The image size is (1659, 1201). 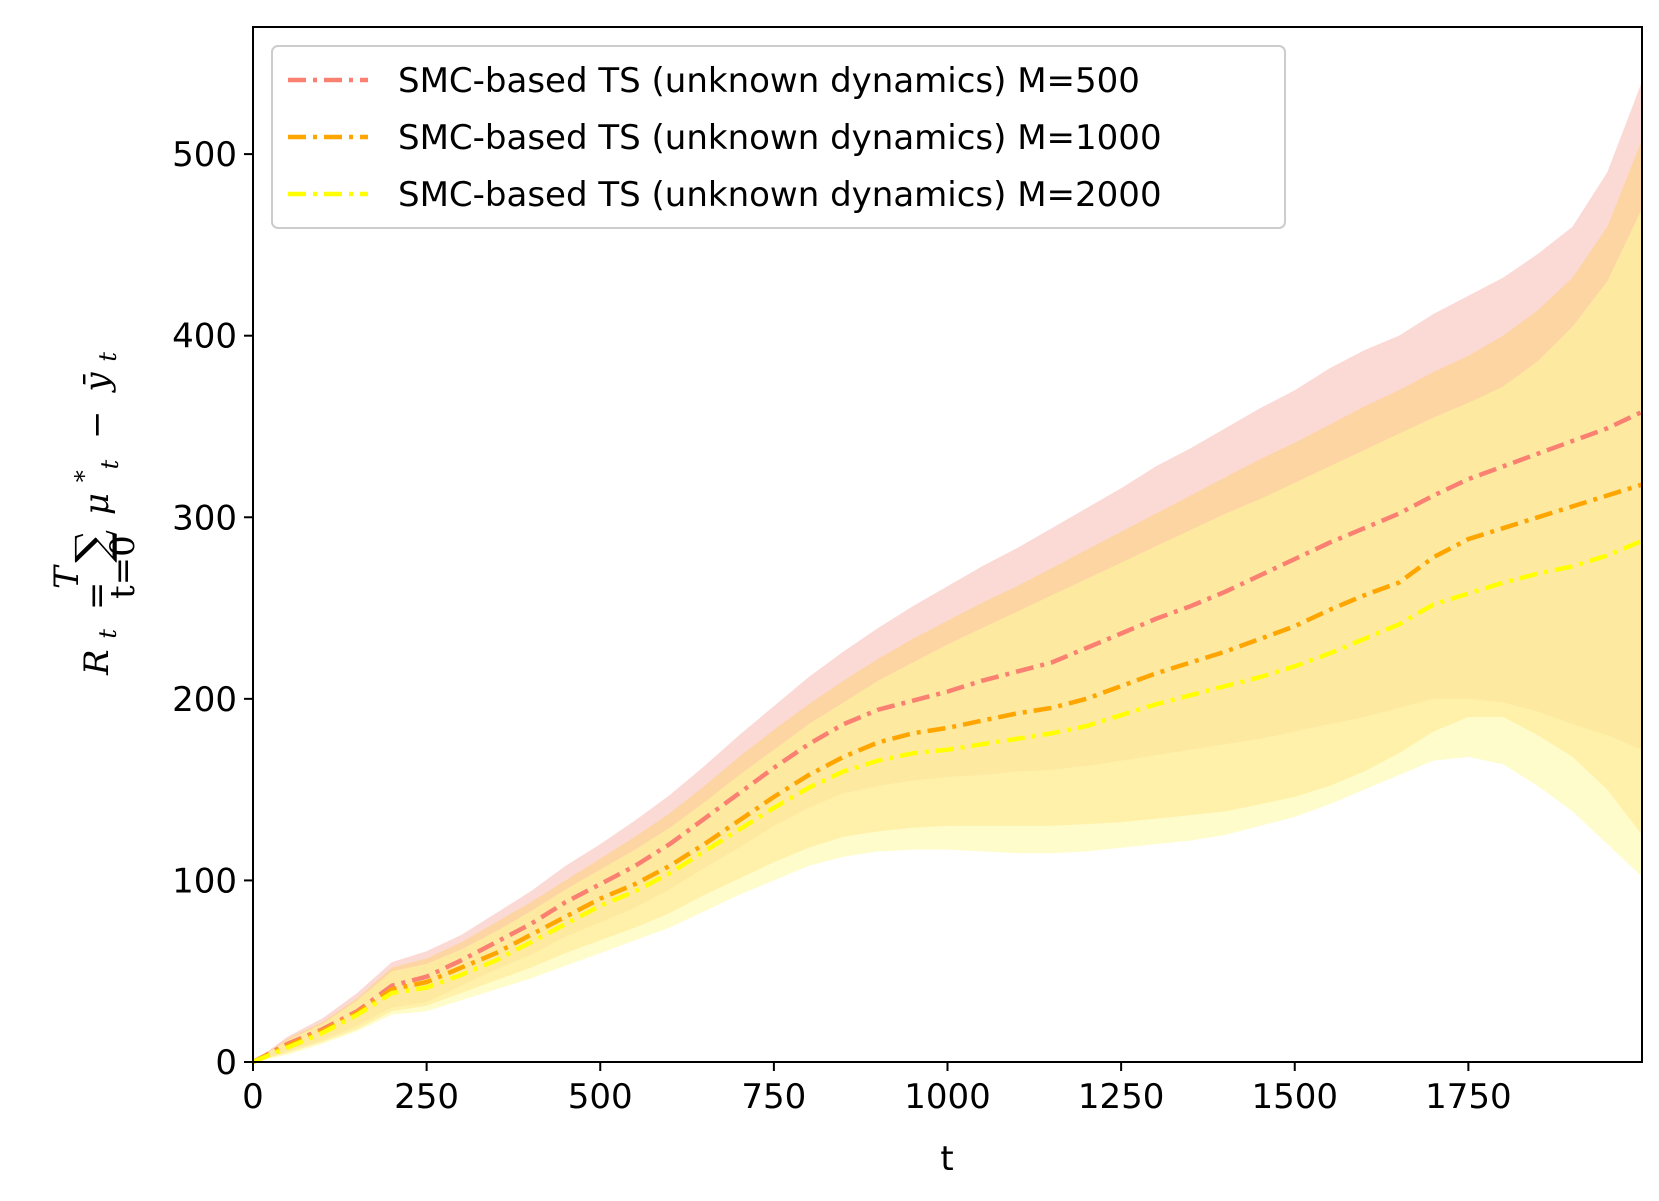 What do you see at coordinates (1121, 1097) in the screenshot?
I see `x-tick-label: 1250` at bounding box center [1121, 1097].